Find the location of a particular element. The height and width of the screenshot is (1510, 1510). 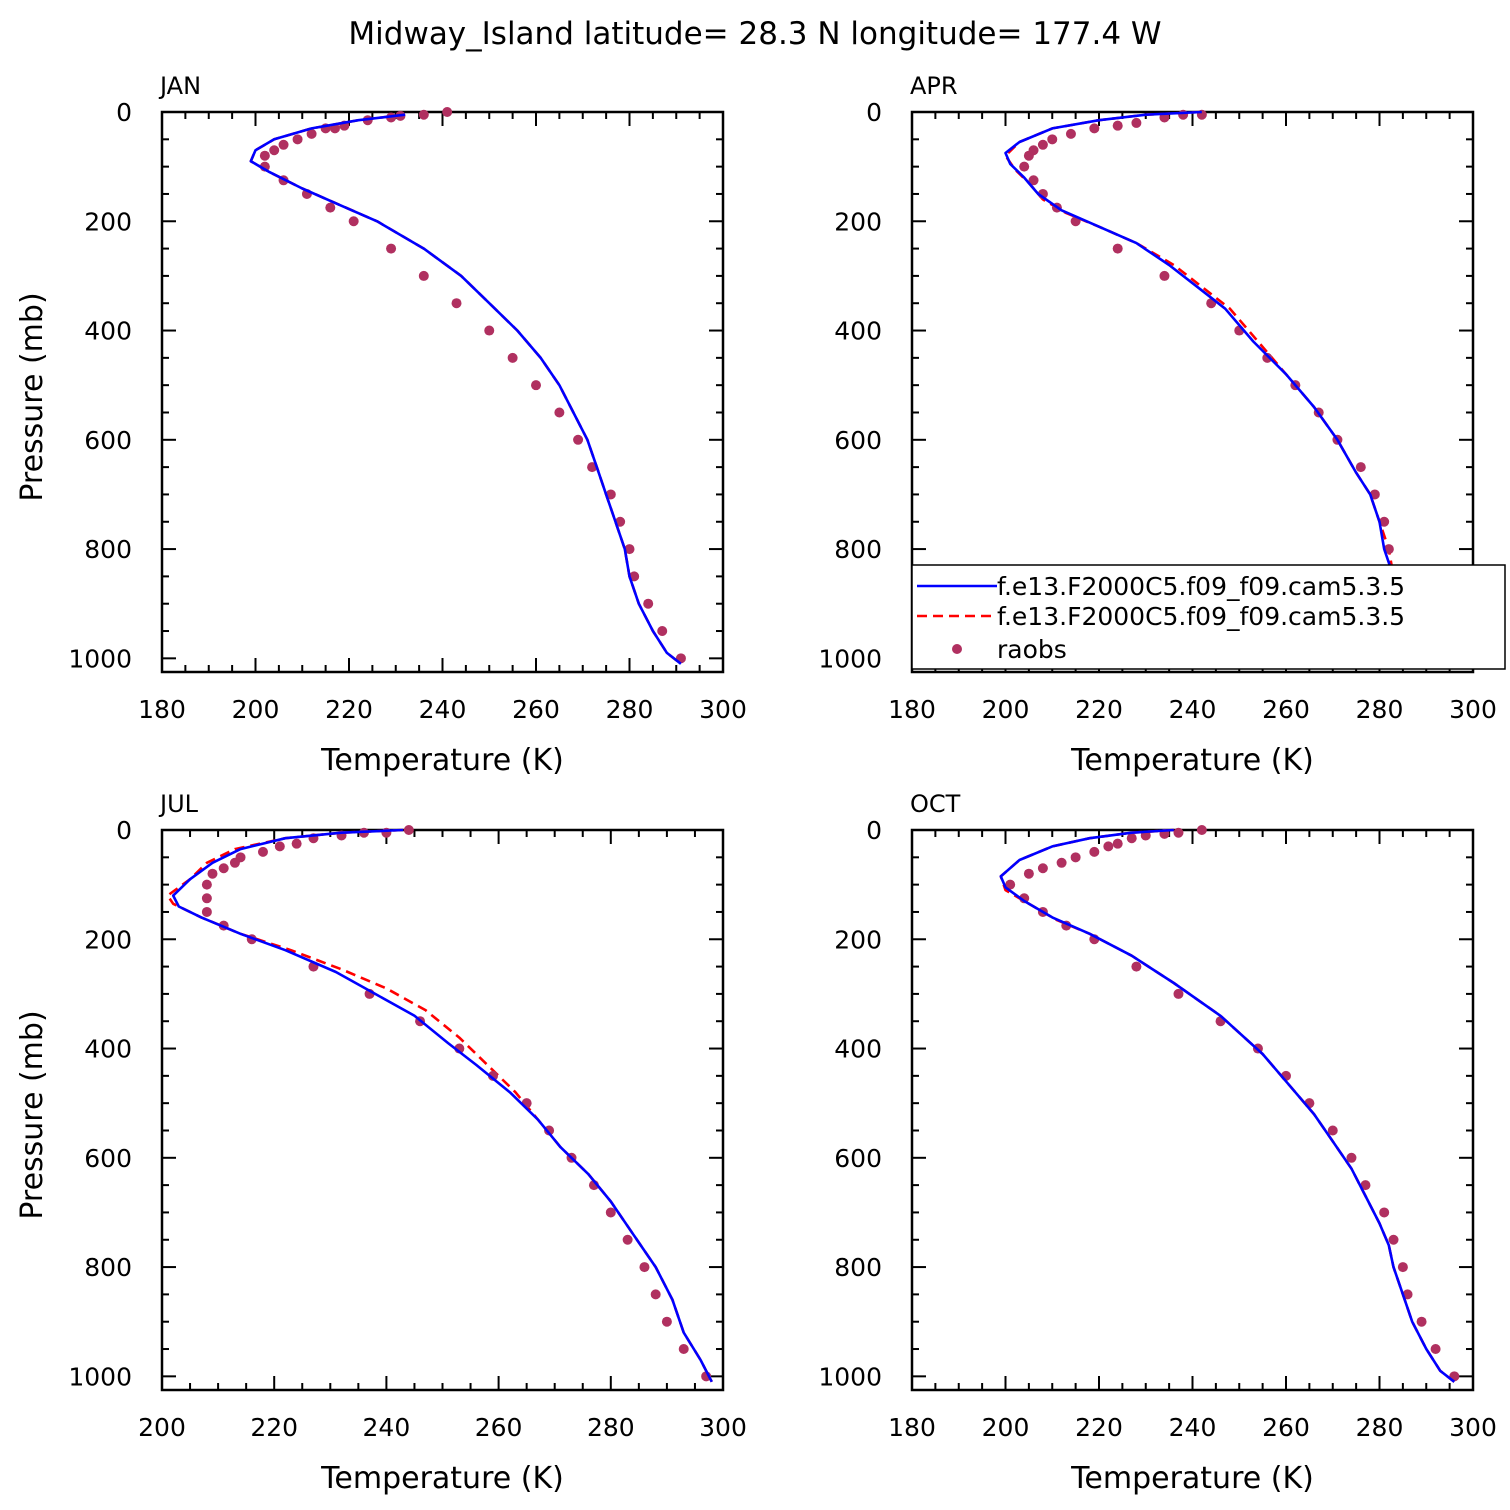

x-tick-label: 200 is located at coordinates (1006, 1427).